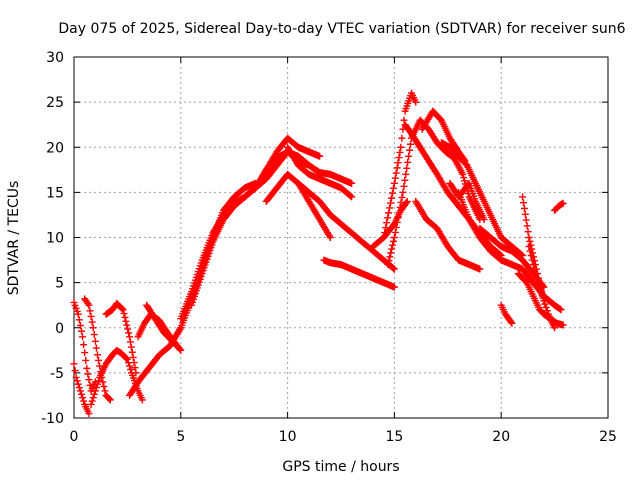 This screenshot has width=640, height=480. What do you see at coordinates (340, 467) in the screenshot?
I see `x-axis-label: GPS time / hours` at bounding box center [340, 467].